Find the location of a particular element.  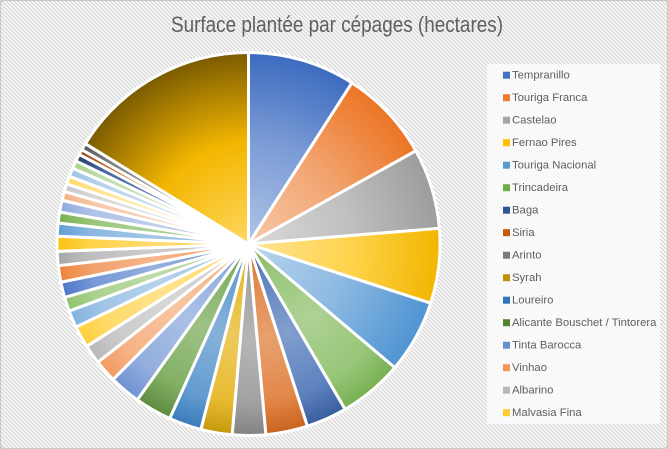

svg-text: Alicante Bouschet / Tintorera is located at coordinates (584, 323).